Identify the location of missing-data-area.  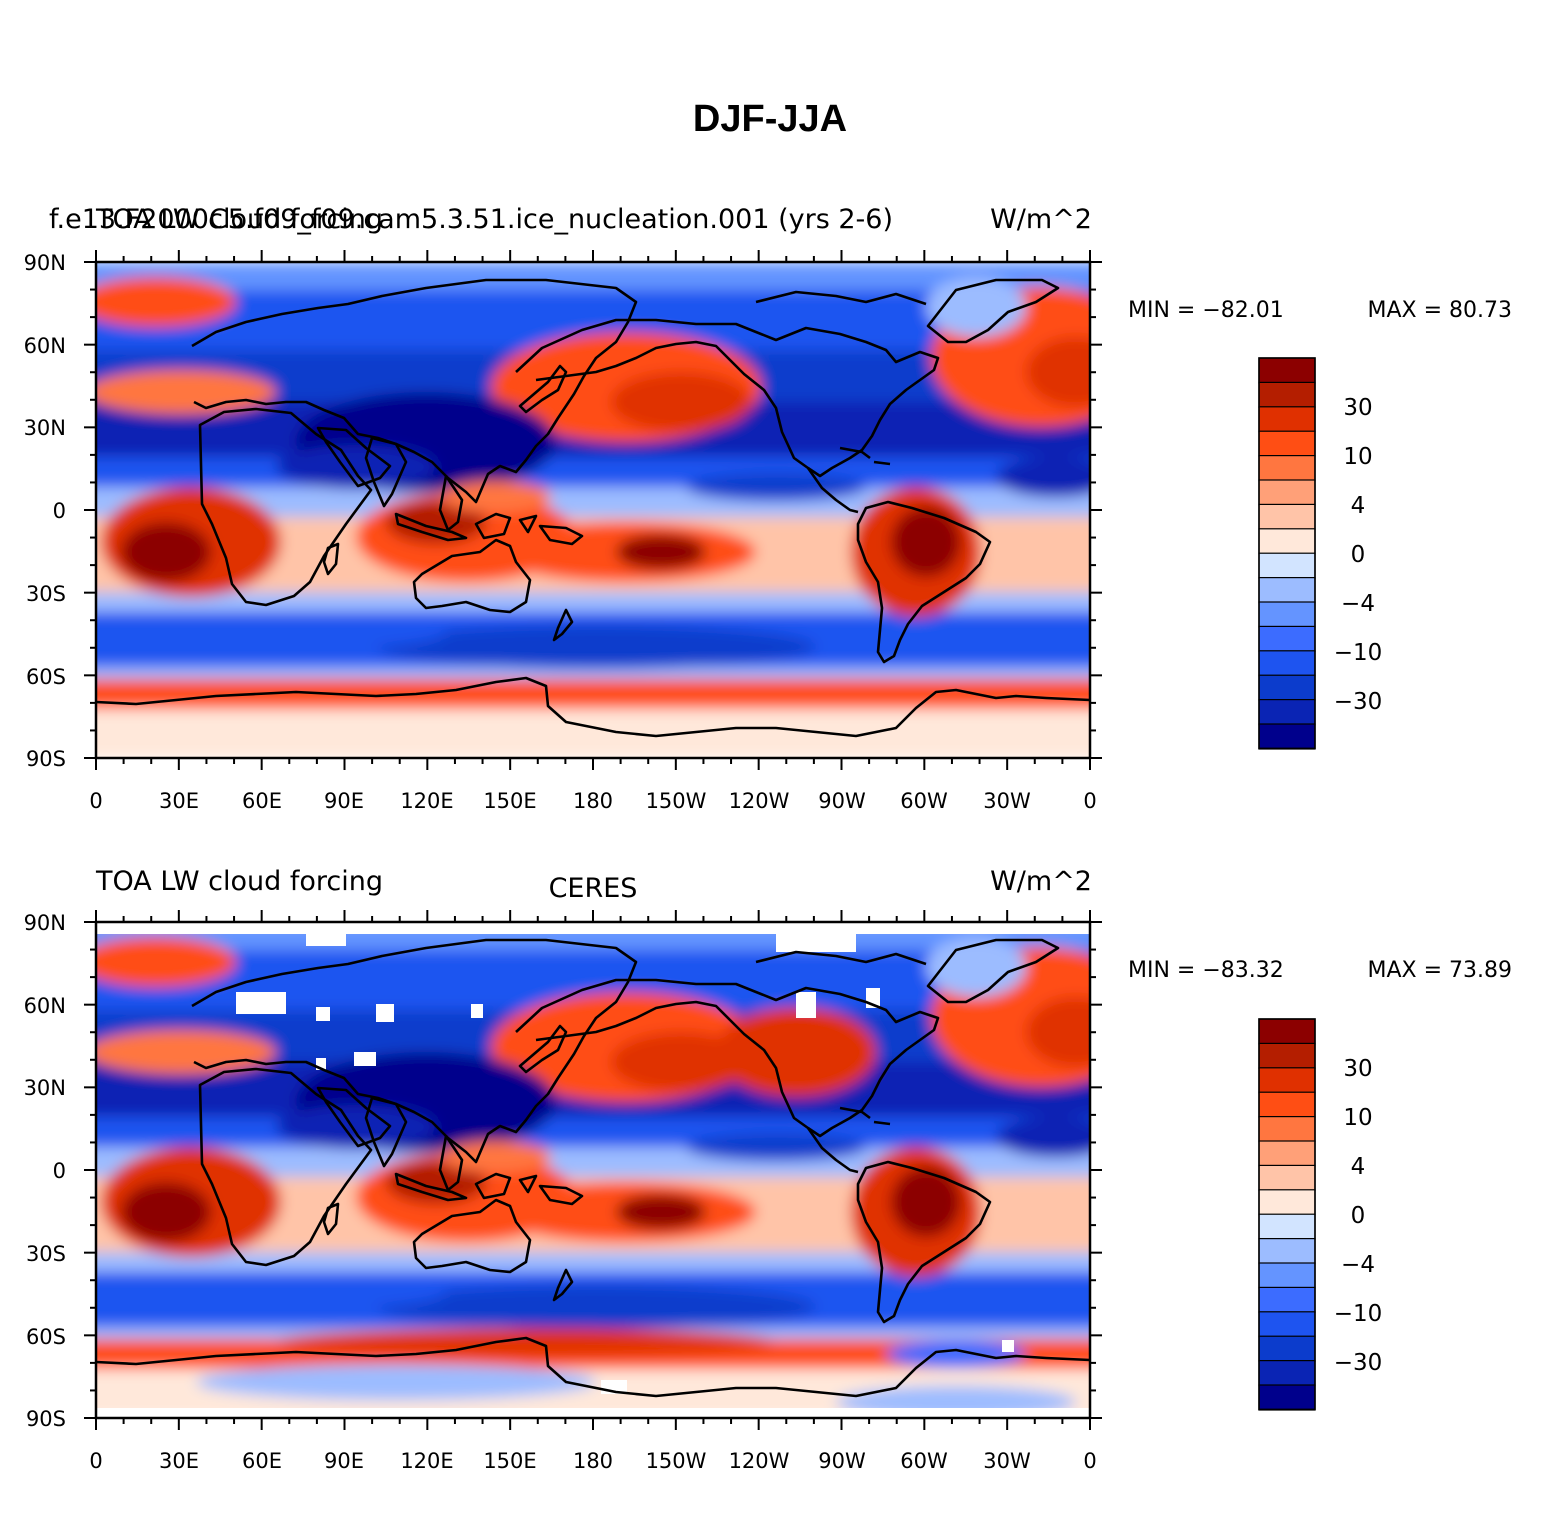
(593, 1413).